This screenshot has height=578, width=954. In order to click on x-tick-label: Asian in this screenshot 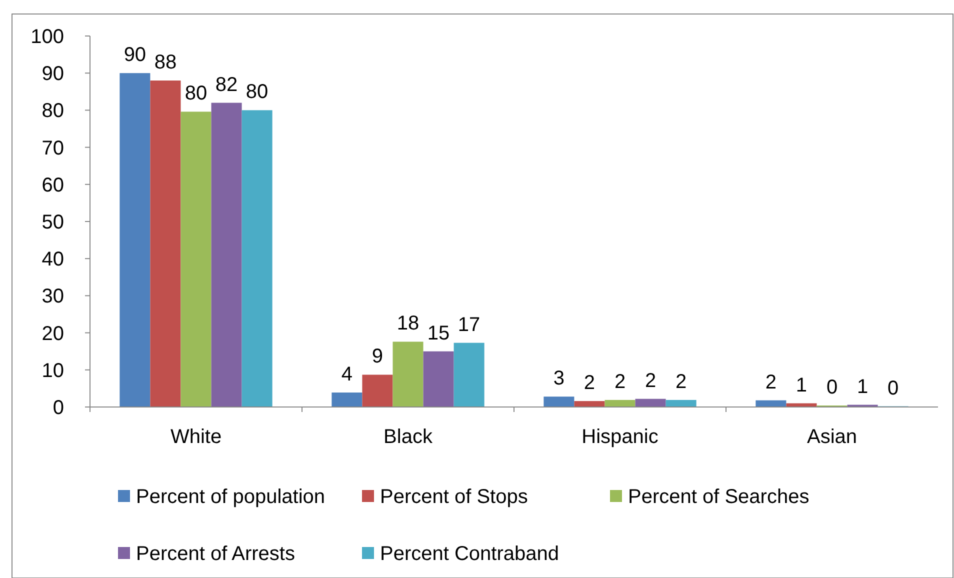, I will do `click(832, 437)`.